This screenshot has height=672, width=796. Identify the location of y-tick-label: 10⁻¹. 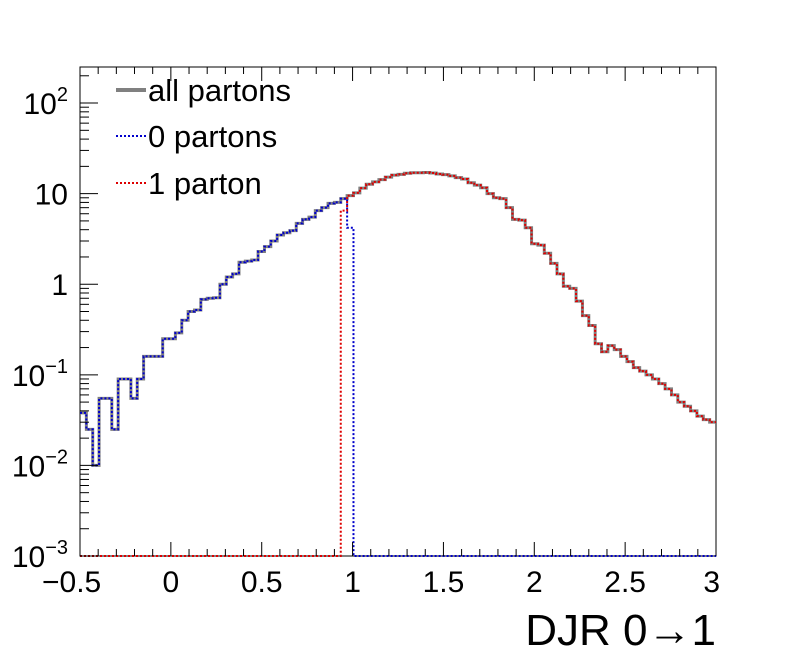
(40, 374).